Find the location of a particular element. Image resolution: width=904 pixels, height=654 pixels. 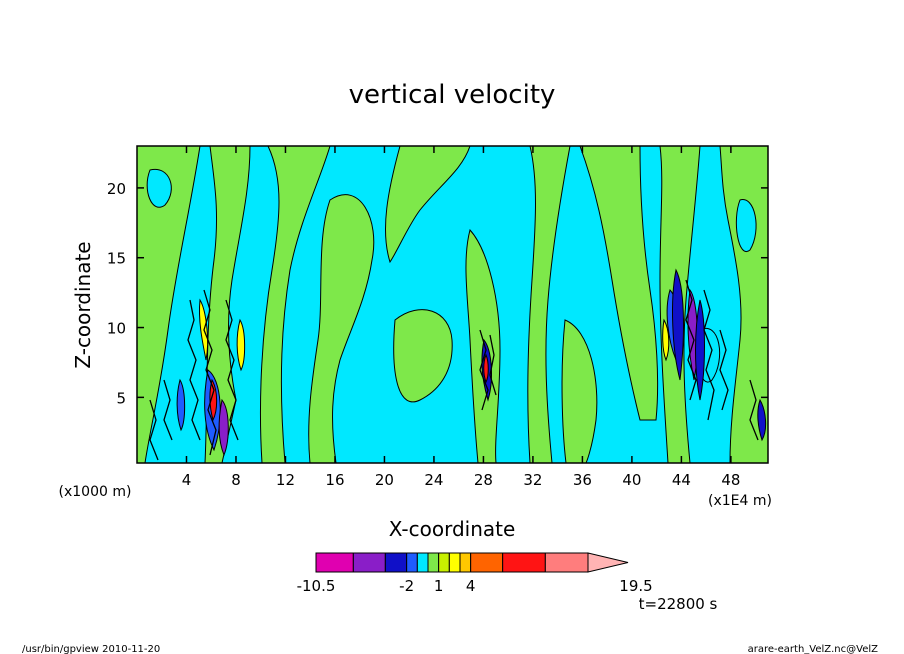

x-tick-label: 8 is located at coordinates (236, 480).